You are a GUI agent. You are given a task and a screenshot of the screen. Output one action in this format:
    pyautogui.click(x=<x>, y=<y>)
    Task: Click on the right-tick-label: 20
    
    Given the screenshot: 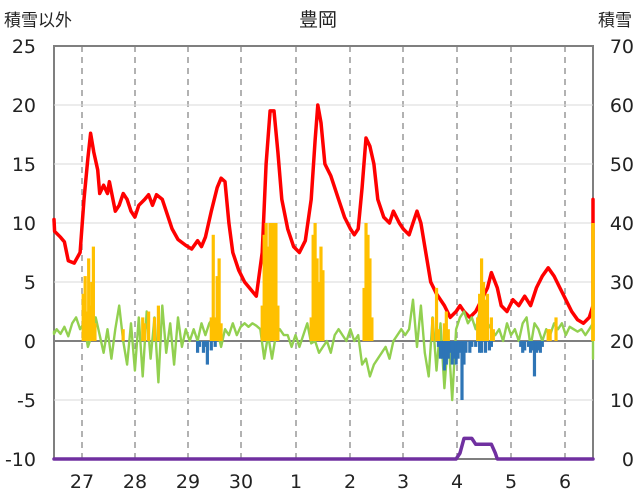 What is the action you would take?
    pyautogui.click(x=622, y=342)
    